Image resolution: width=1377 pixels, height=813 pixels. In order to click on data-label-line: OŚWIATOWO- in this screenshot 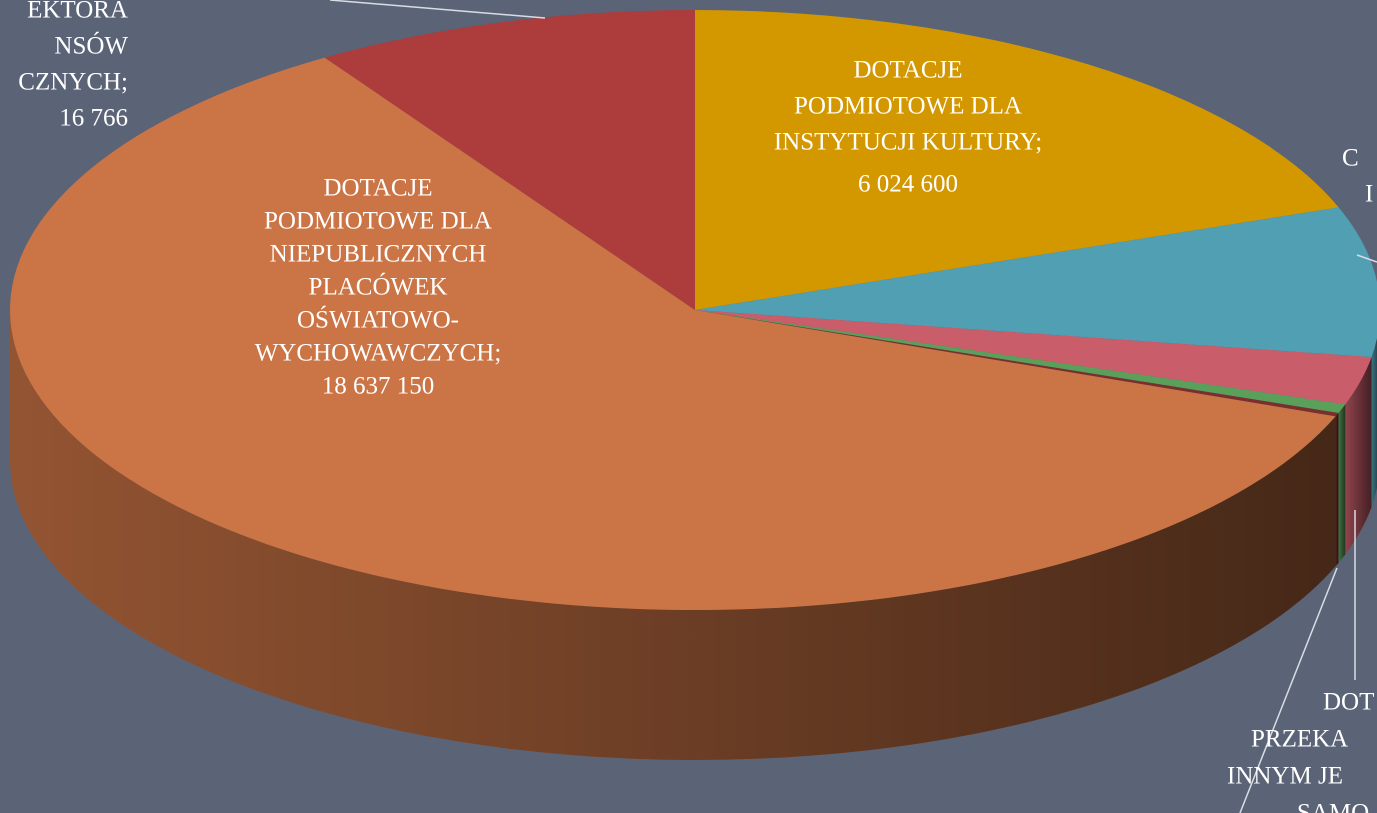, I will do `click(378, 320)`.